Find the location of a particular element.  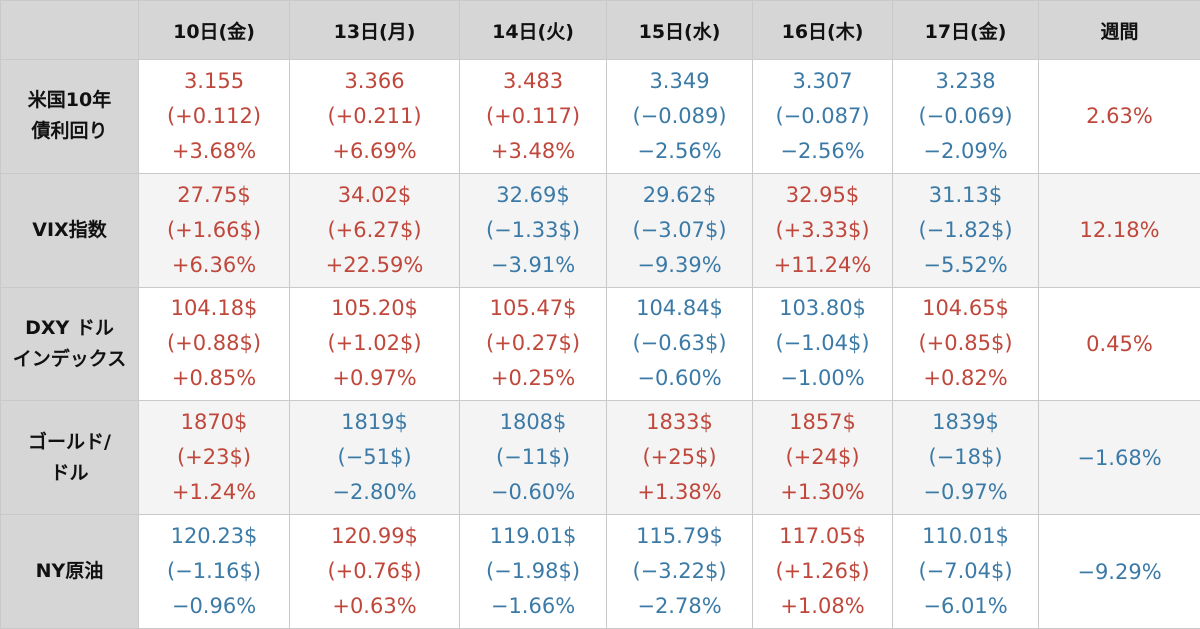

cell-value: 103.80$ is located at coordinates (822, 308).